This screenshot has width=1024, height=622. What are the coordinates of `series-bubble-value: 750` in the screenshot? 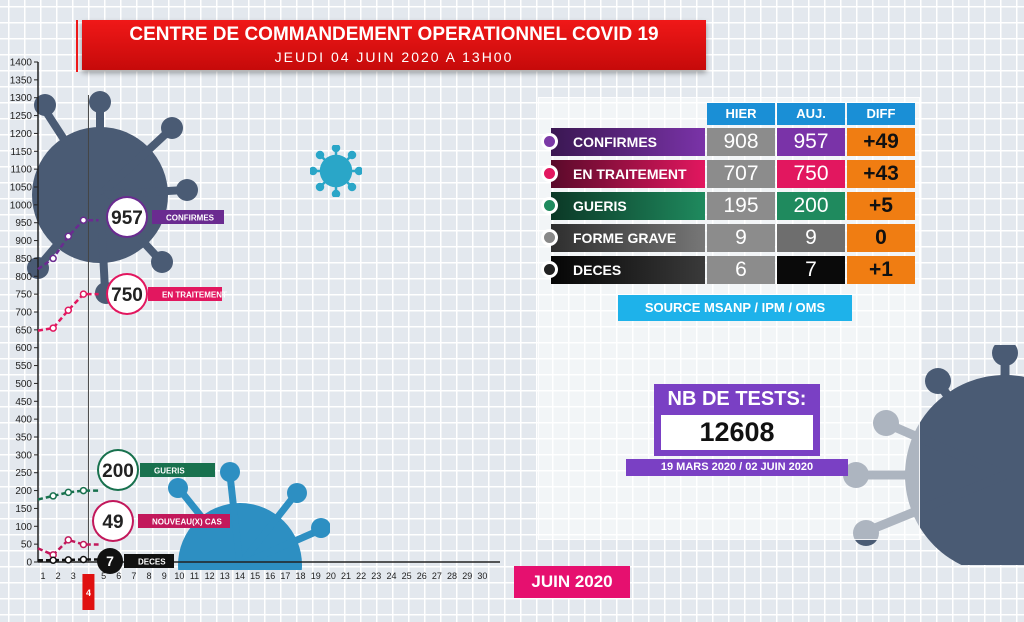 It's located at (127, 295).